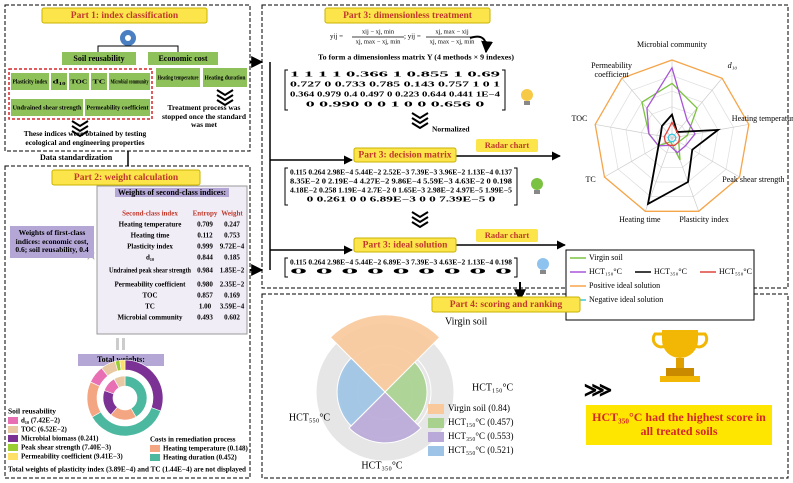  Describe the element at coordinates (232, 307) in the screenshot. I see `table-cell: 3.59E−4` at that location.